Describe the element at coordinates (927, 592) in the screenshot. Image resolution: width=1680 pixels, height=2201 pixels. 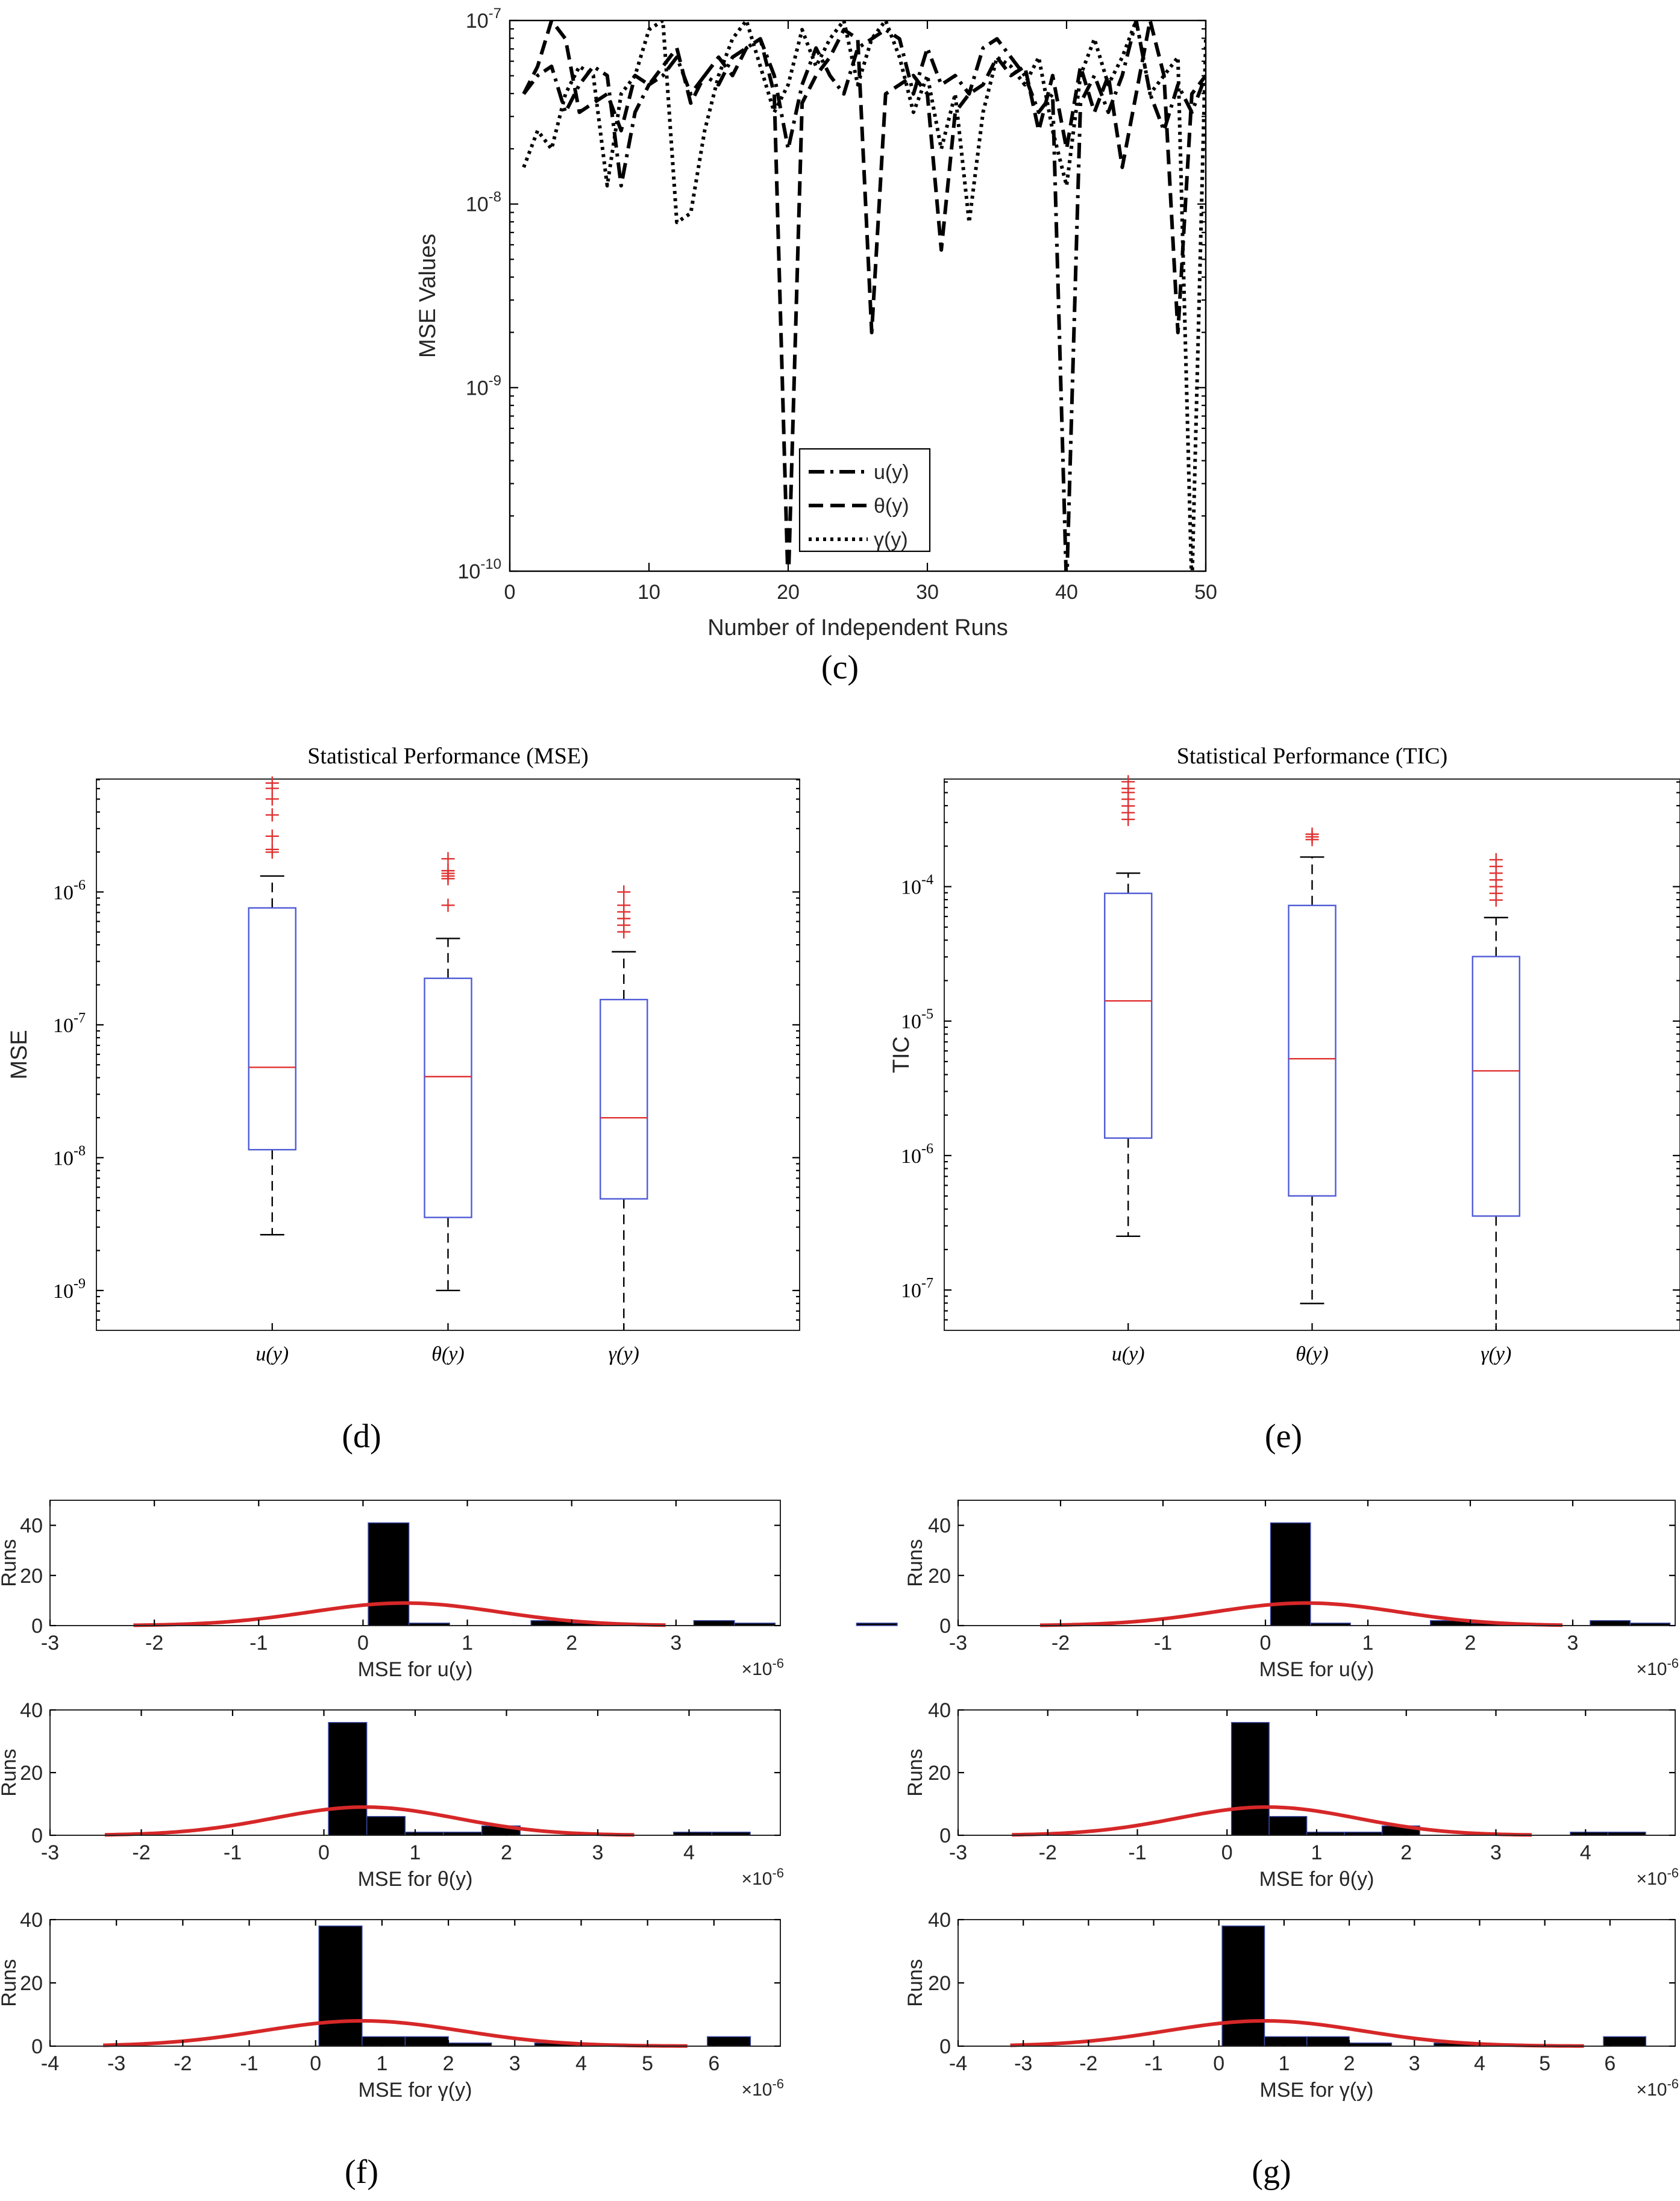
I see `x-tick-label: 30` at that location.